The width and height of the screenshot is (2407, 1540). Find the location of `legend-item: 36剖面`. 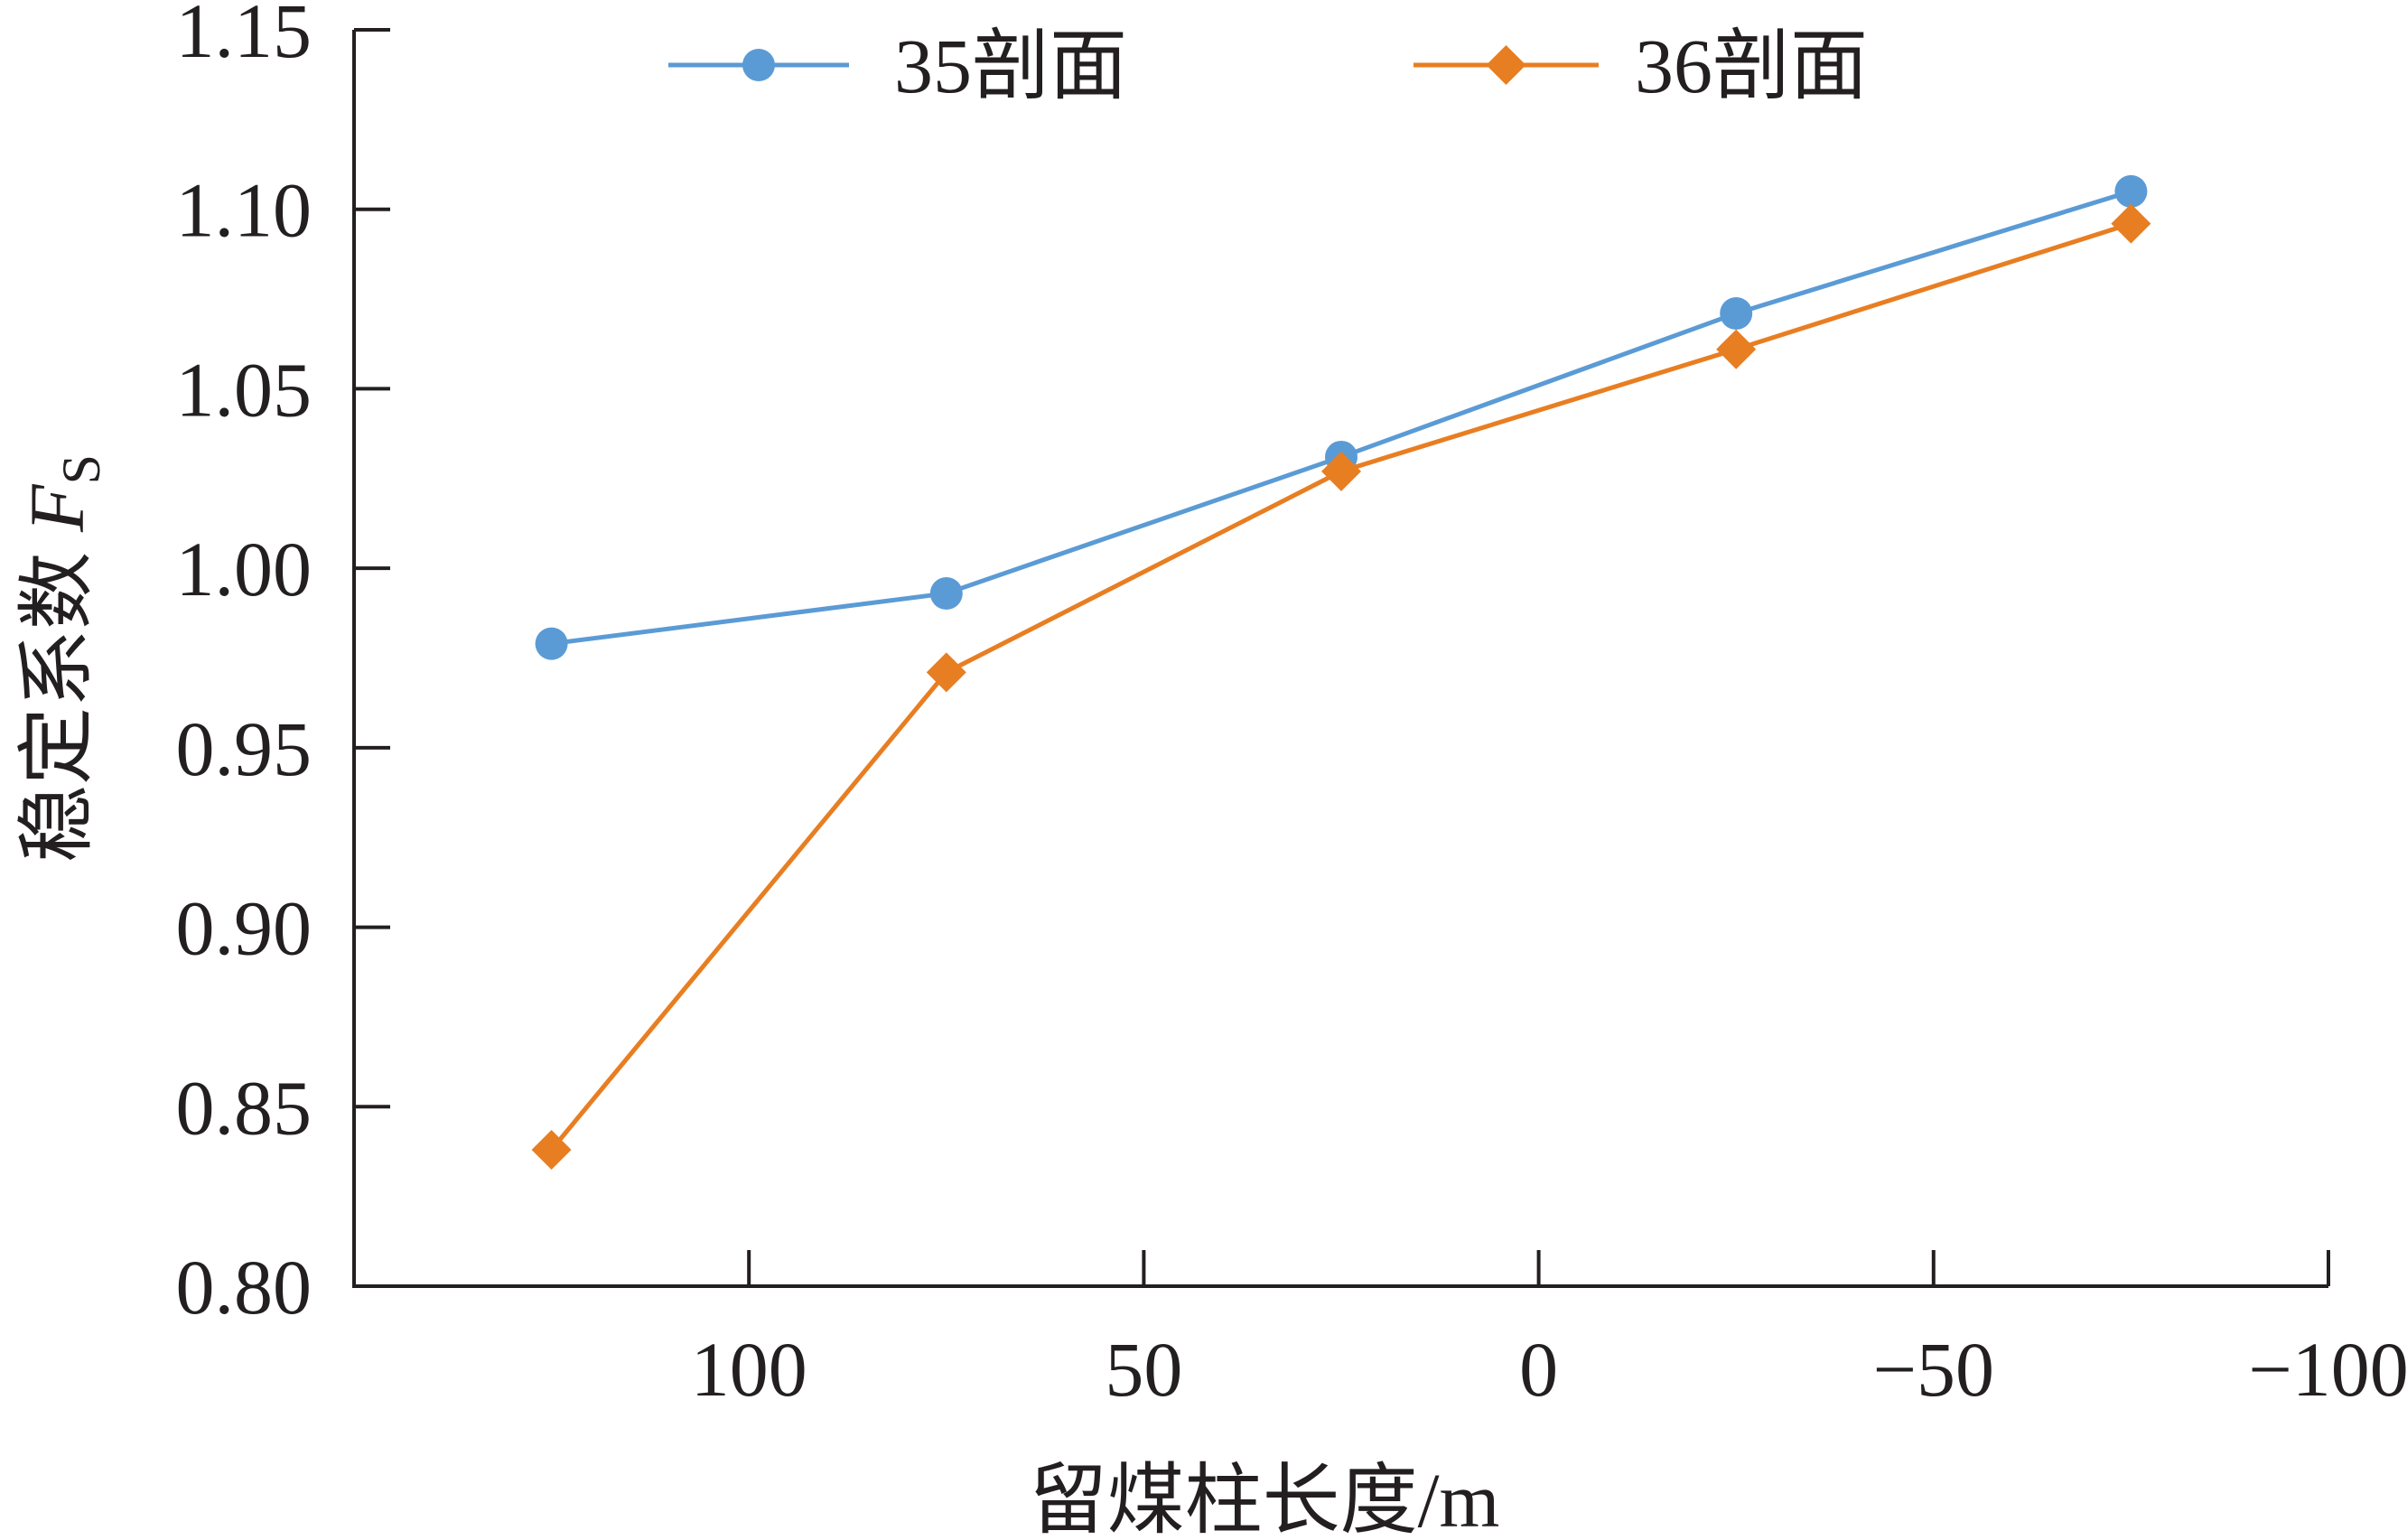

legend-item: 36剖面 is located at coordinates (1640, 66).